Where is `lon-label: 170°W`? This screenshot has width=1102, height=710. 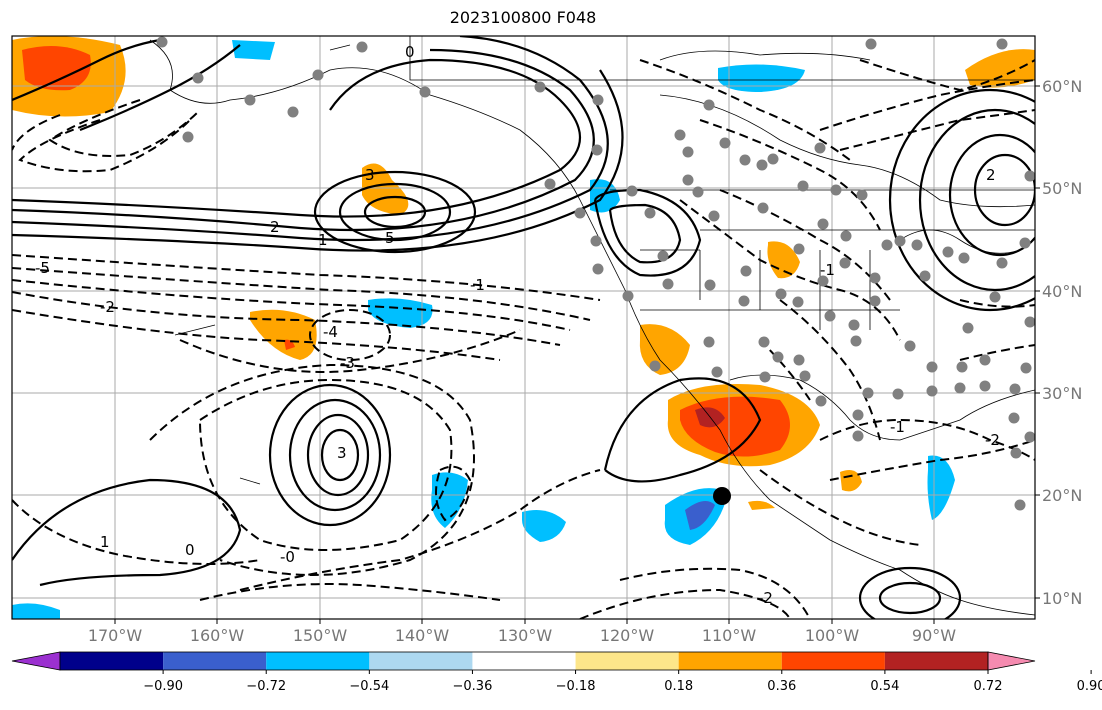 lon-label: 170°W is located at coordinates (115, 635).